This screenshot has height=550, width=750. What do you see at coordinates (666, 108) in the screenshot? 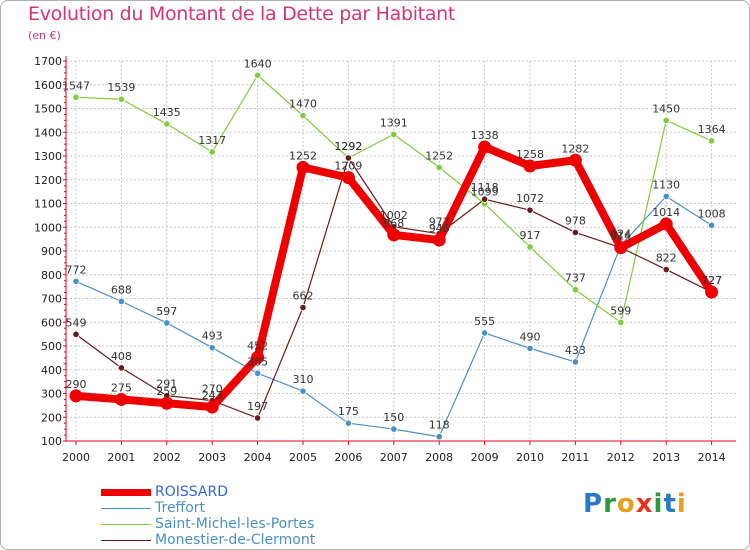
I see `data-label: 1450` at bounding box center [666, 108].